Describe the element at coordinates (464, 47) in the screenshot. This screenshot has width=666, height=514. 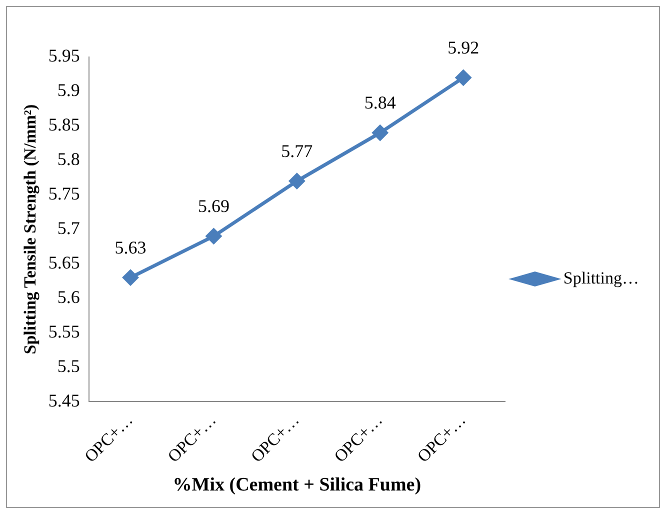
I see `data-label: 5.92` at that location.